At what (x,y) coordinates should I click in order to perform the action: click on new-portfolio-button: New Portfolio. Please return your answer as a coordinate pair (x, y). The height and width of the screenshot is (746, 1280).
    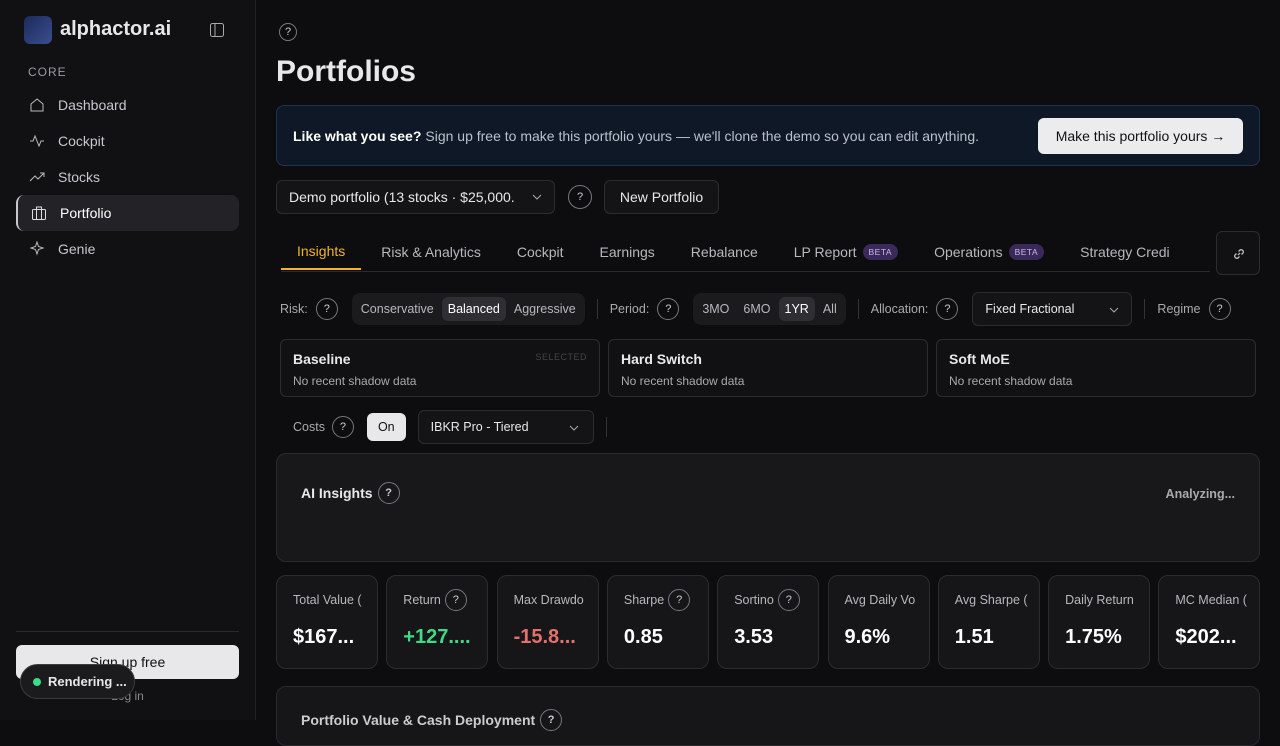
    Looking at the image, I should click on (661, 197).